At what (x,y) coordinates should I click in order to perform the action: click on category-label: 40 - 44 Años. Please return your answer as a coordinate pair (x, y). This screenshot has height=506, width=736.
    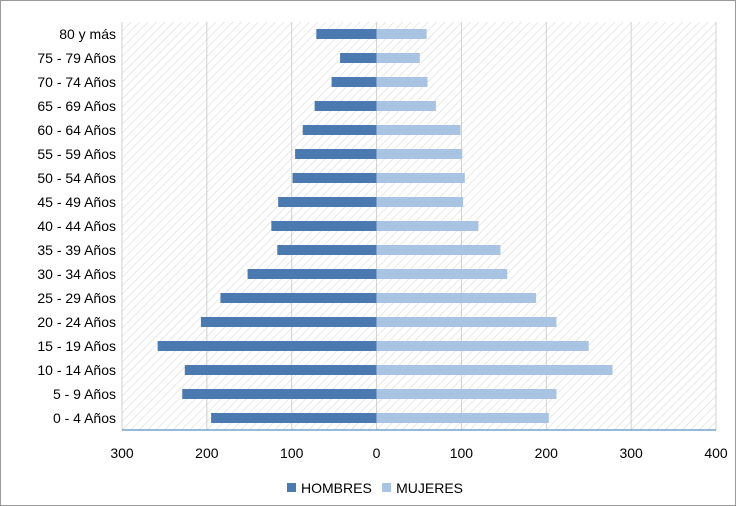
    Looking at the image, I should click on (76, 226).